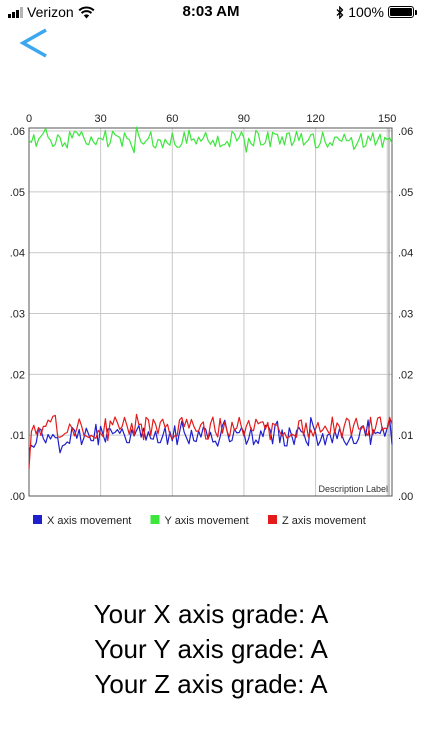 The image size is (422, 750). Describe the element at coordinates (405, 497) in the screenshot. I see `y-tick-label-right: .00` at that location.